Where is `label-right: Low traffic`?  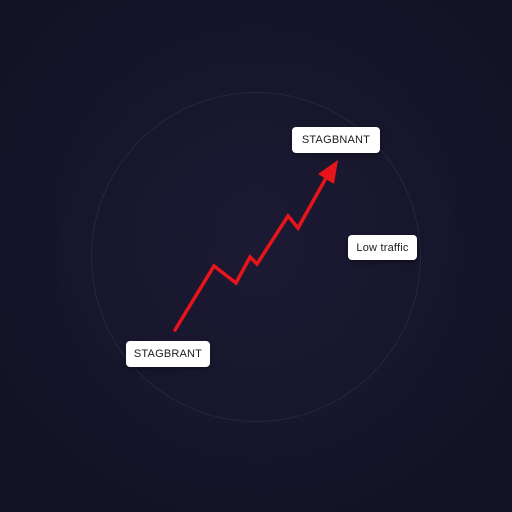 label-right: Low traffic is located at coordinates (382, 247).